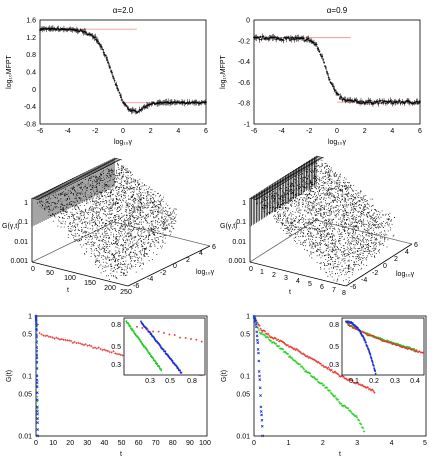 The width and height of the screenshot is (436, 458). I want to click on t-tick-labels: 0 50 100 150 200 250, so click(81, 281).